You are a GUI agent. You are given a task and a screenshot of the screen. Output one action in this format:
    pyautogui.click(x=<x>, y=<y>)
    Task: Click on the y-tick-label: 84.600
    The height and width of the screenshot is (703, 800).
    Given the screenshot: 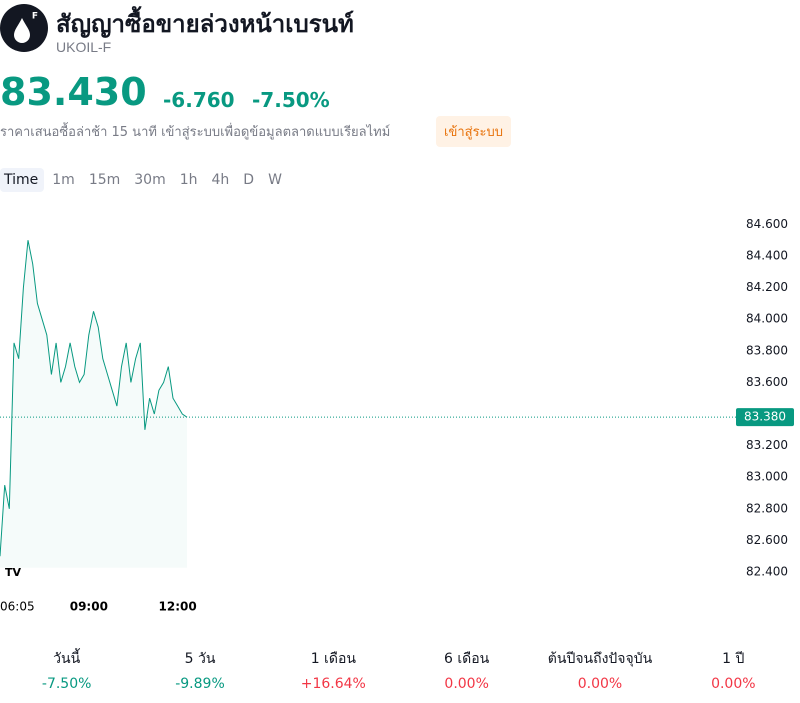 What is the action you would take?
    pyautogui.click(x=767, y=224)
    